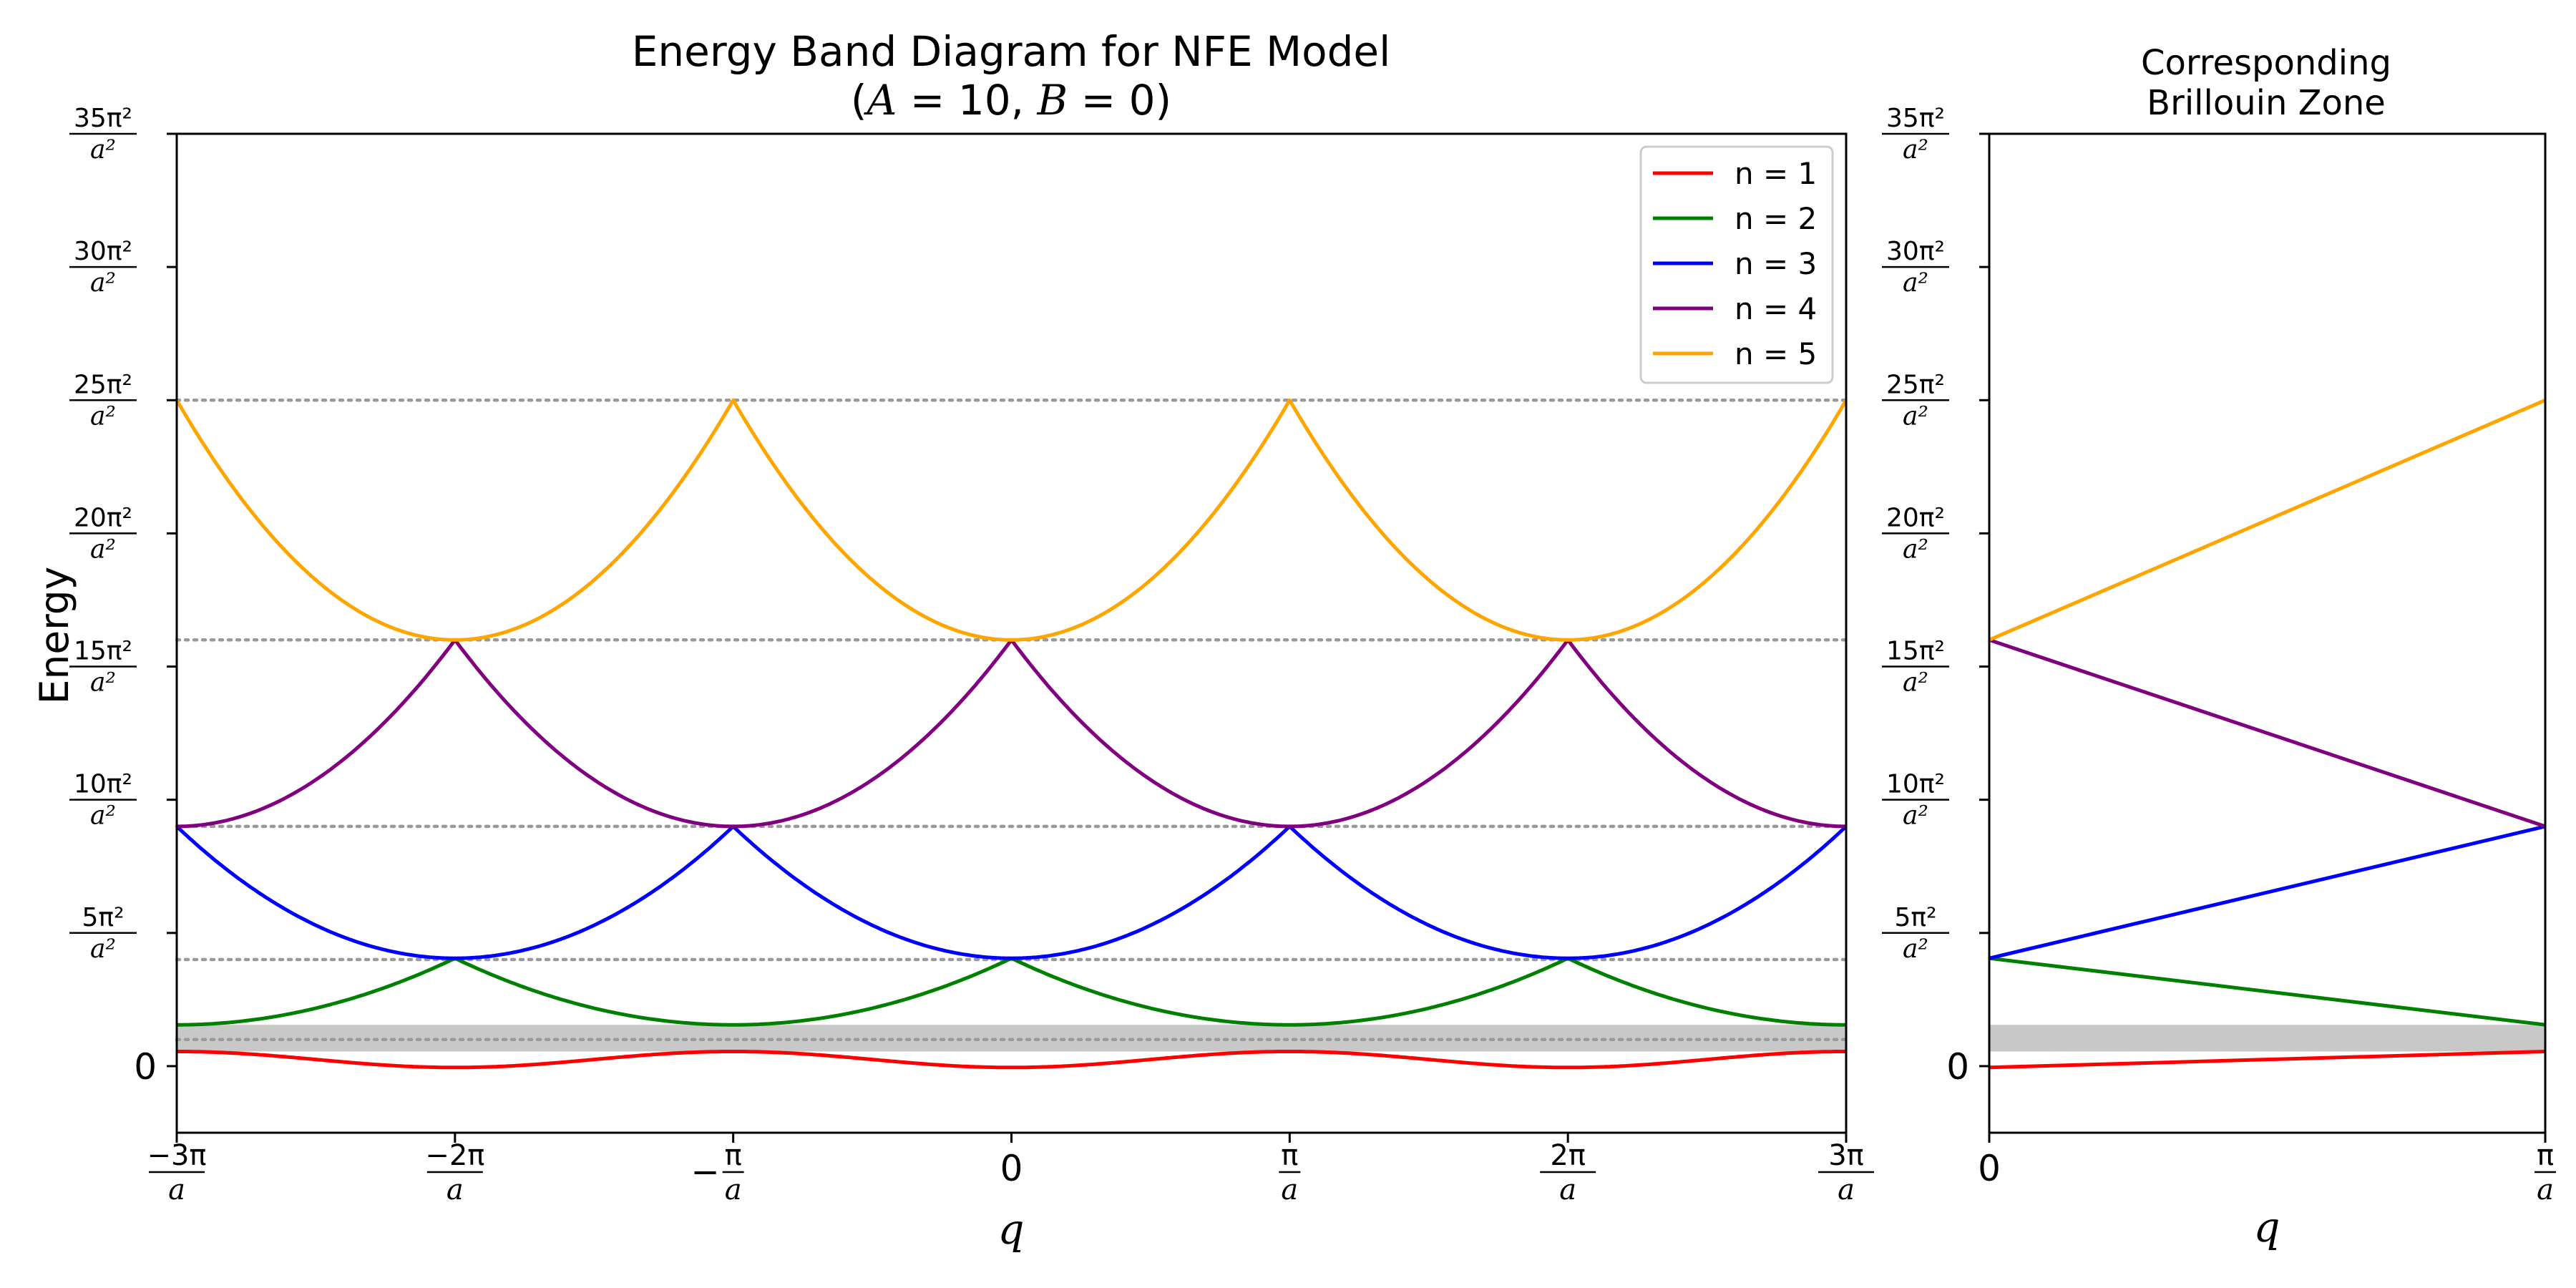 This screenshot has height=1288, width=2576. Describe the element at coordinates (1776, 308) in the screenshot. I see `legend-label-n4: n = 4` at that location.